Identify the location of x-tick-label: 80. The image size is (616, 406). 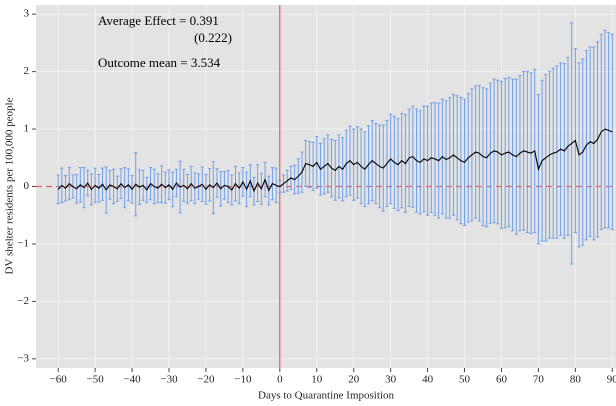
(576, 380).